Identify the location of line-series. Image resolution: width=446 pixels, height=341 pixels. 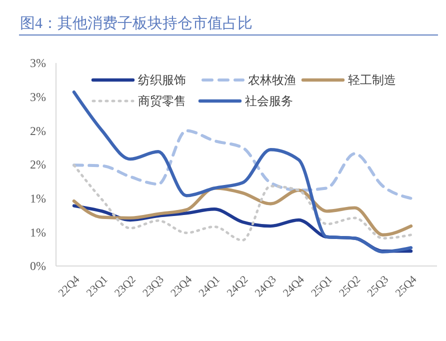
(242, 211).